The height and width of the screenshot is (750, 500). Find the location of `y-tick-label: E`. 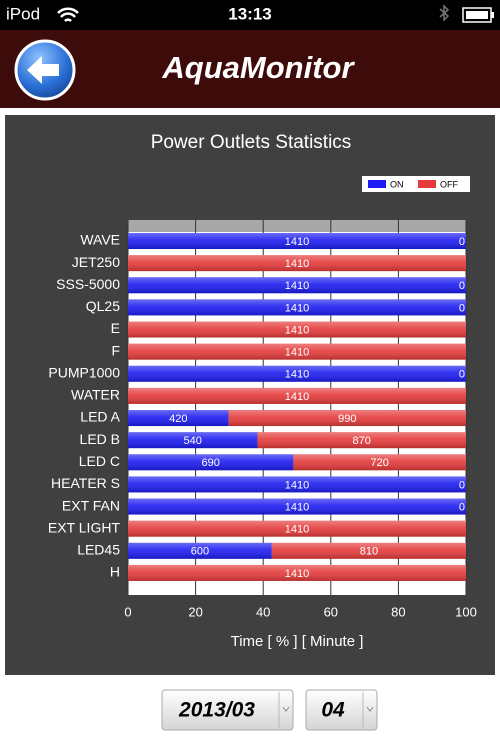

y-tick-label: E is located at coordinates (115, 328).